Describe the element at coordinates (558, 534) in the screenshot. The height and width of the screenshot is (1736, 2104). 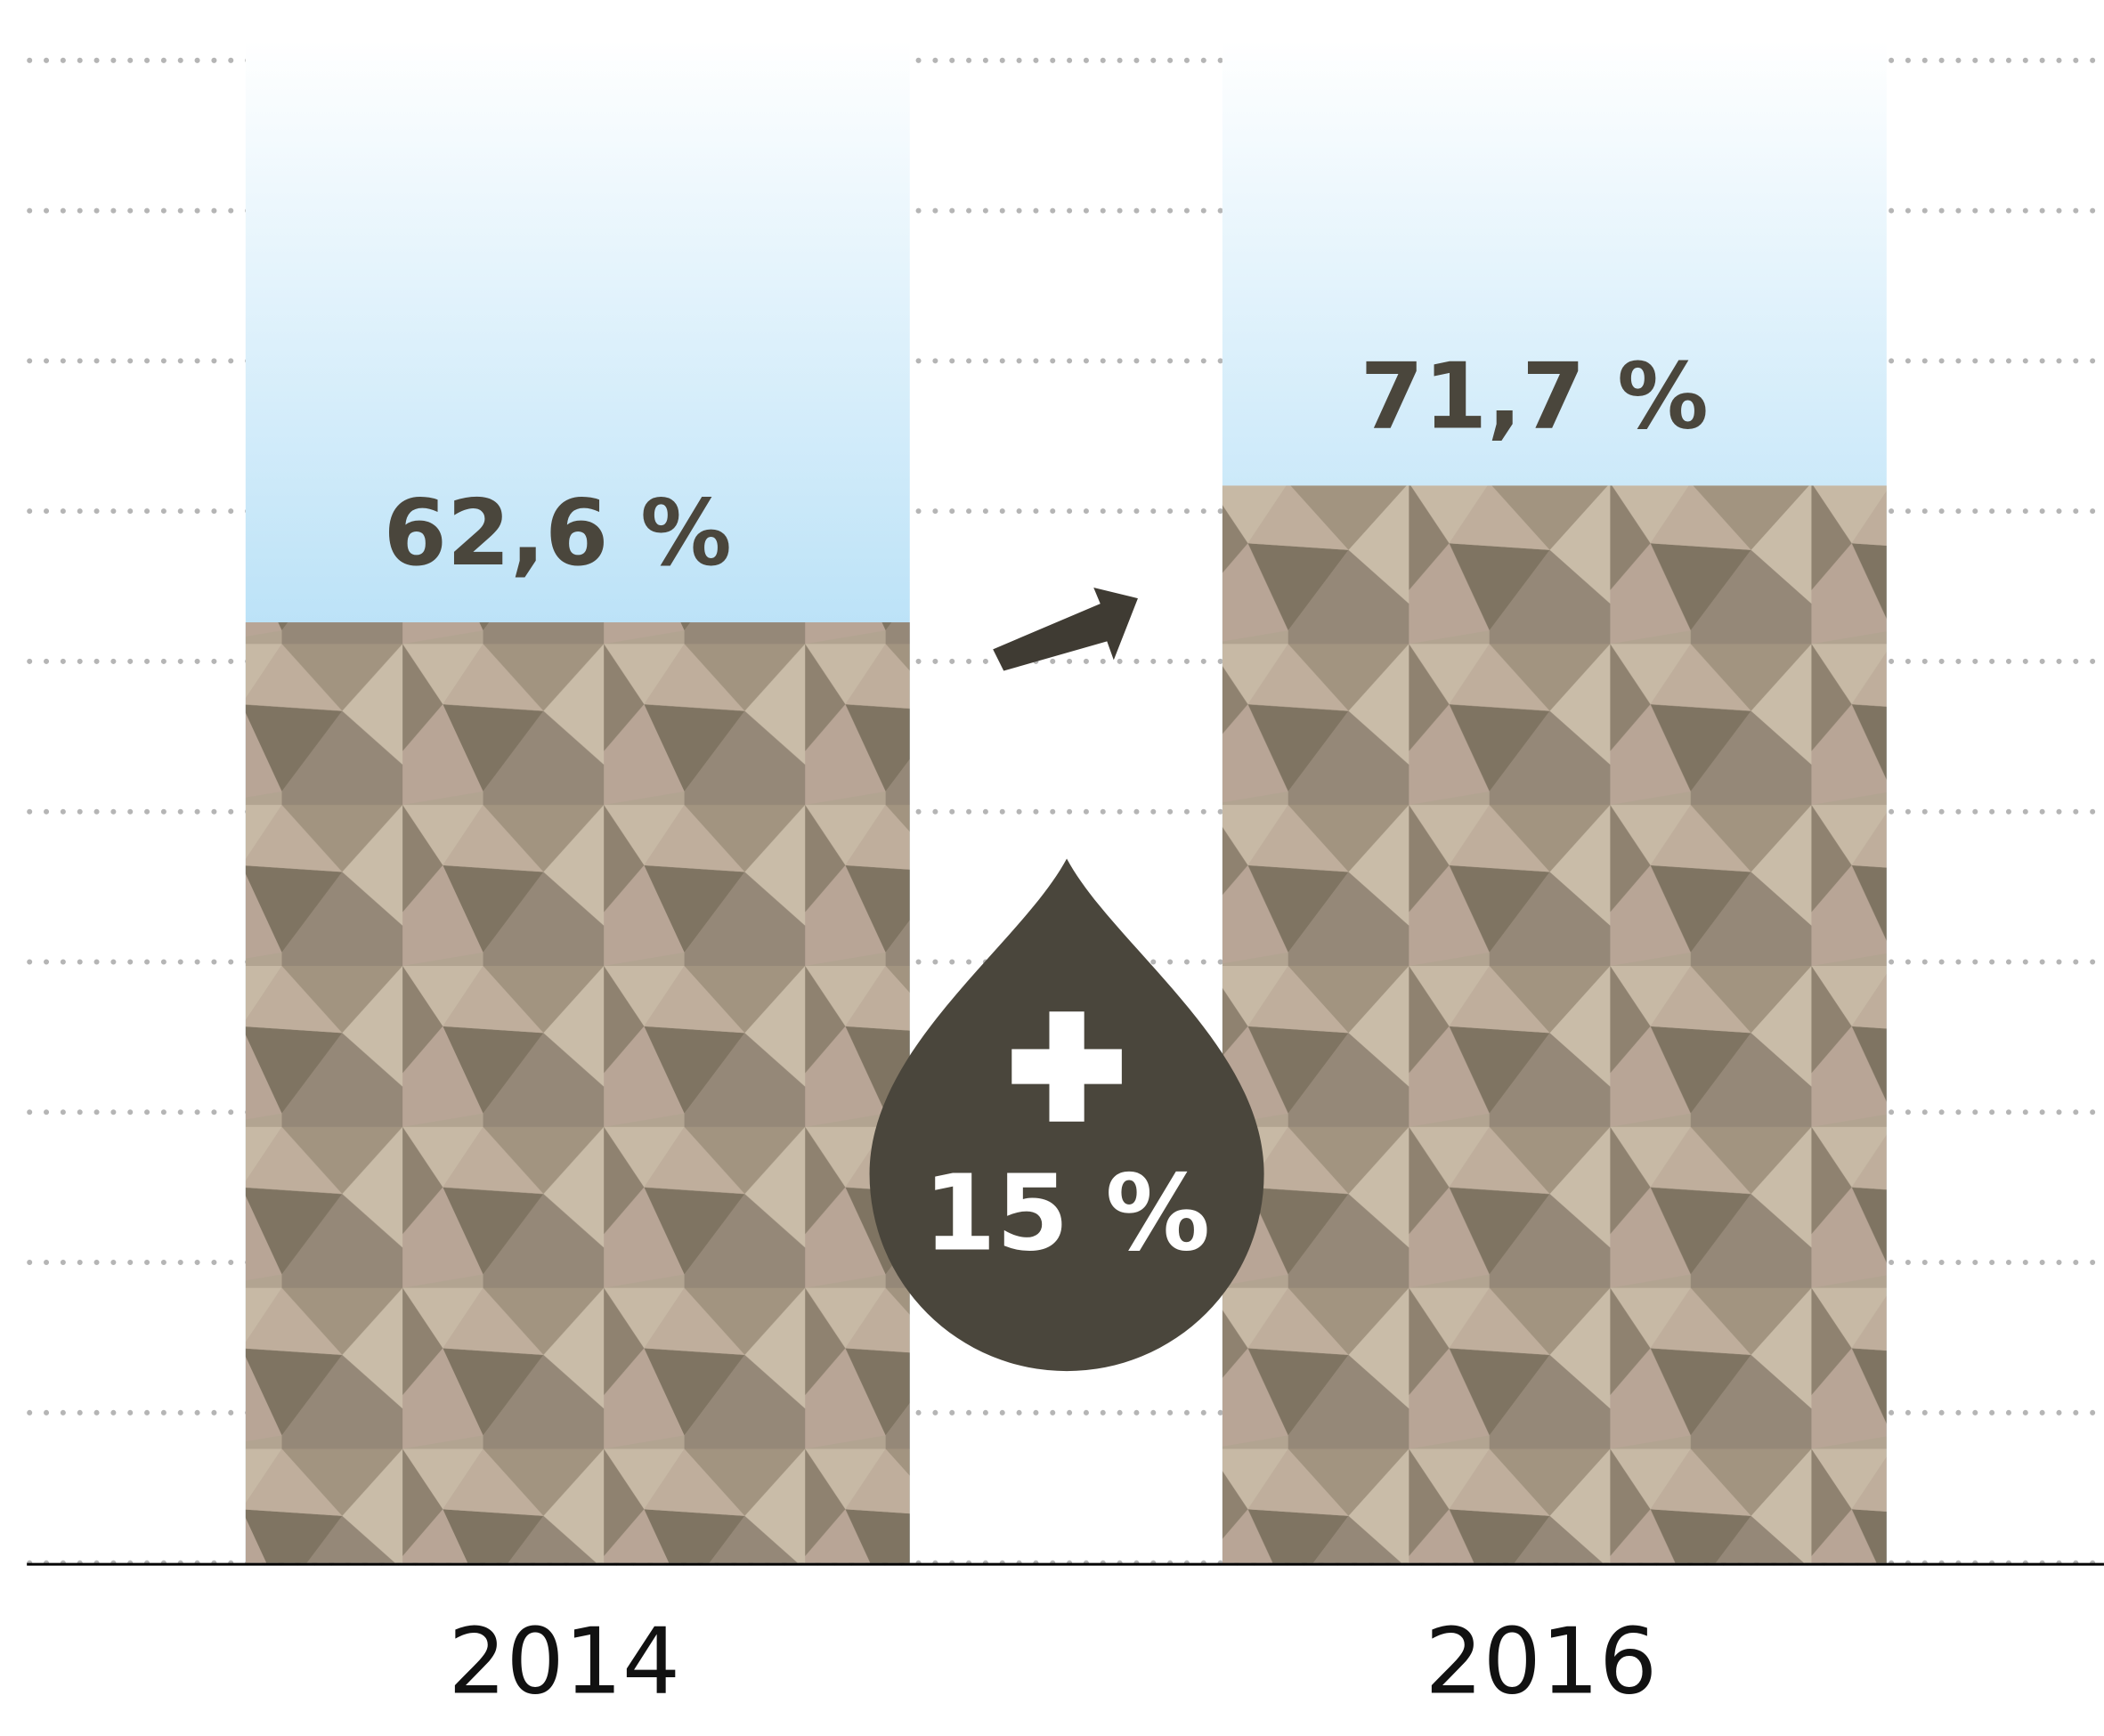
I see `value-label: 62,6 %` at that location.